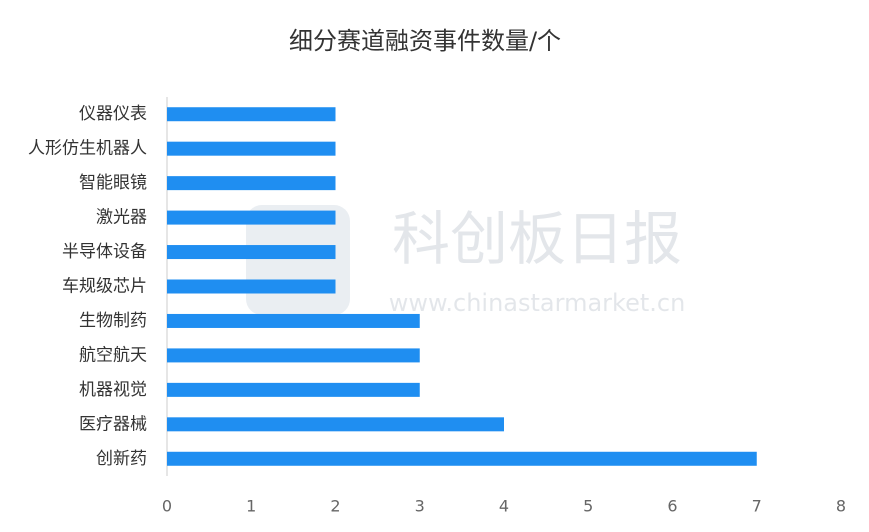 This screenshot has height=532, width=869. Describe the element at coordinates (113, 321) in the screenshot. I see `y-tick-label: 生物制药` at that location.